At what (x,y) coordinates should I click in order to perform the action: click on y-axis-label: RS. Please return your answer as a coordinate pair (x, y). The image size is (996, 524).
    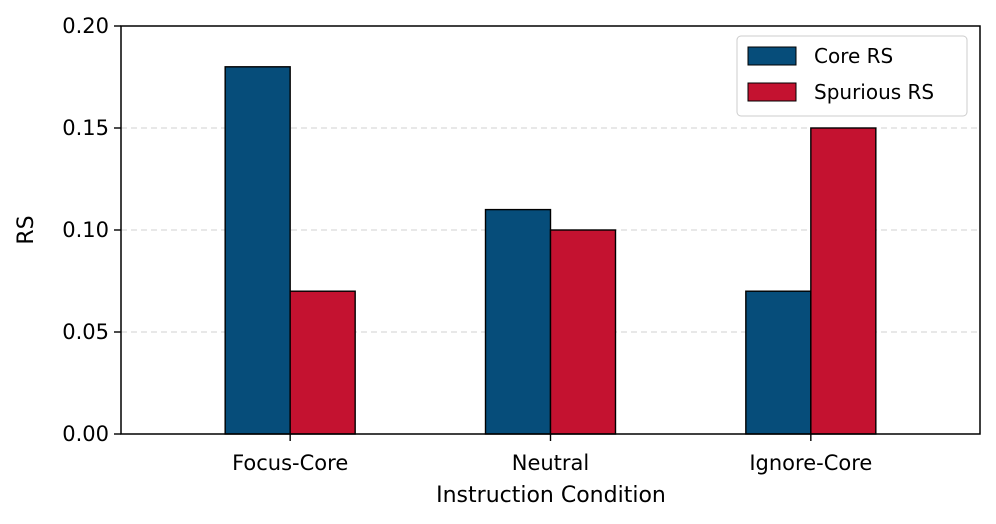
    Looking at the image, I should click on (26, 229).